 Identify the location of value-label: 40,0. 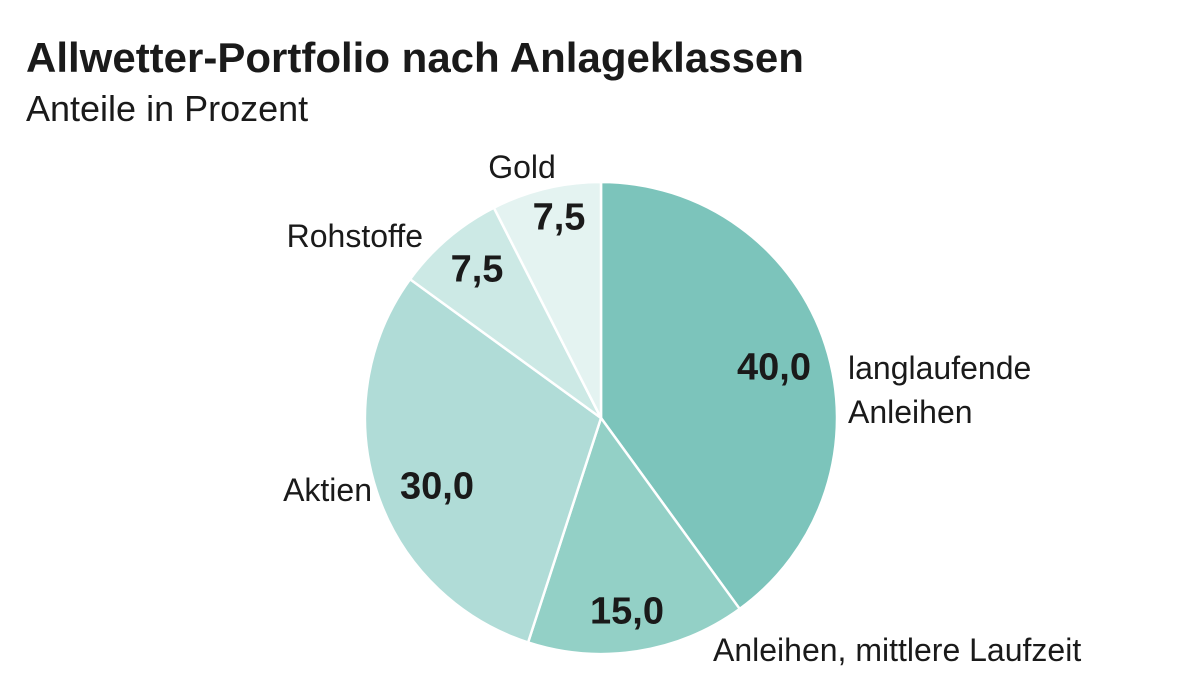
(774, 367).